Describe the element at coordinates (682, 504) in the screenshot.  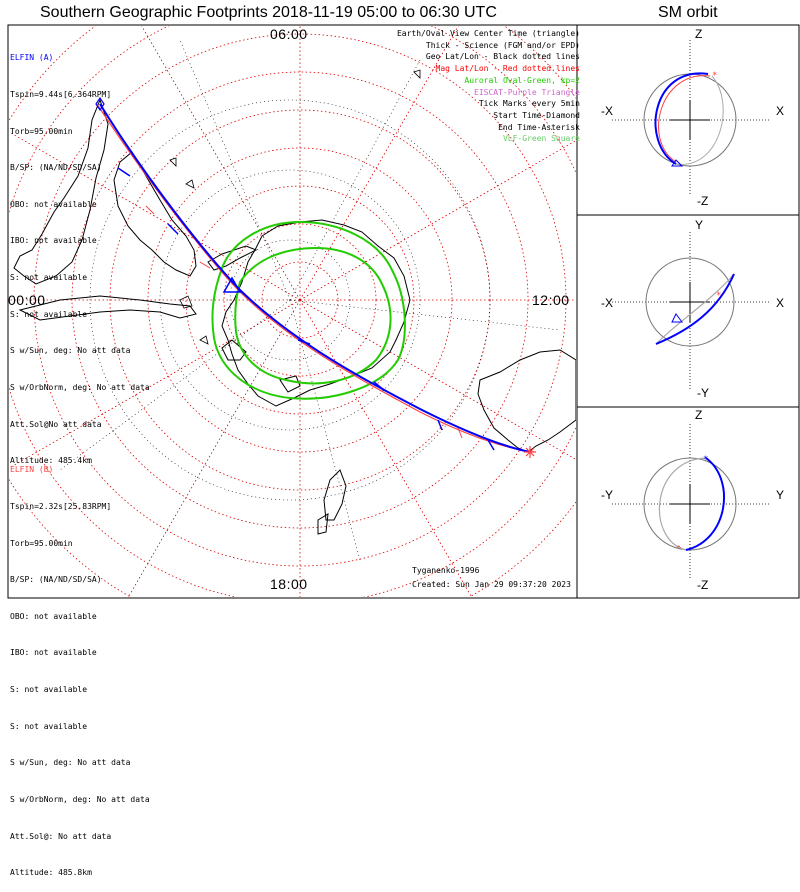
I see `sm-yz-orbit-grey` at that location.